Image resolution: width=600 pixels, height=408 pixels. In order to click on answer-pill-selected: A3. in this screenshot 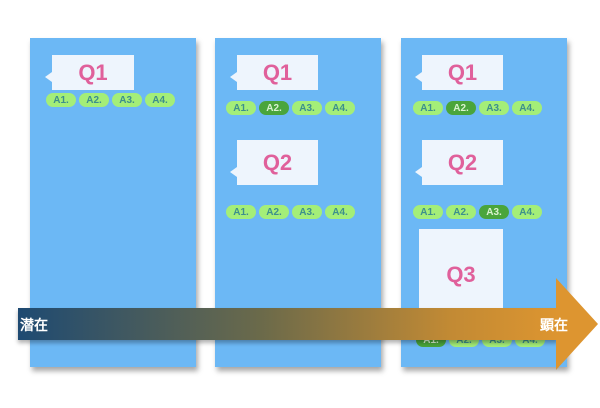, I will do `click(494, 212)`.